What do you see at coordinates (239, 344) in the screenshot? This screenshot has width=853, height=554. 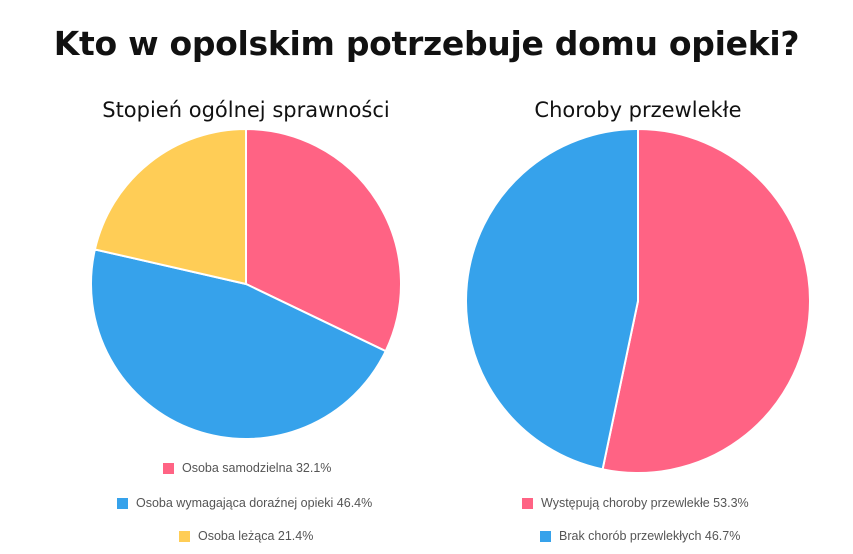 I see `pie-slice-osoba-wymagajaca-doraznej-opieki` at bounding box center [239, 344].